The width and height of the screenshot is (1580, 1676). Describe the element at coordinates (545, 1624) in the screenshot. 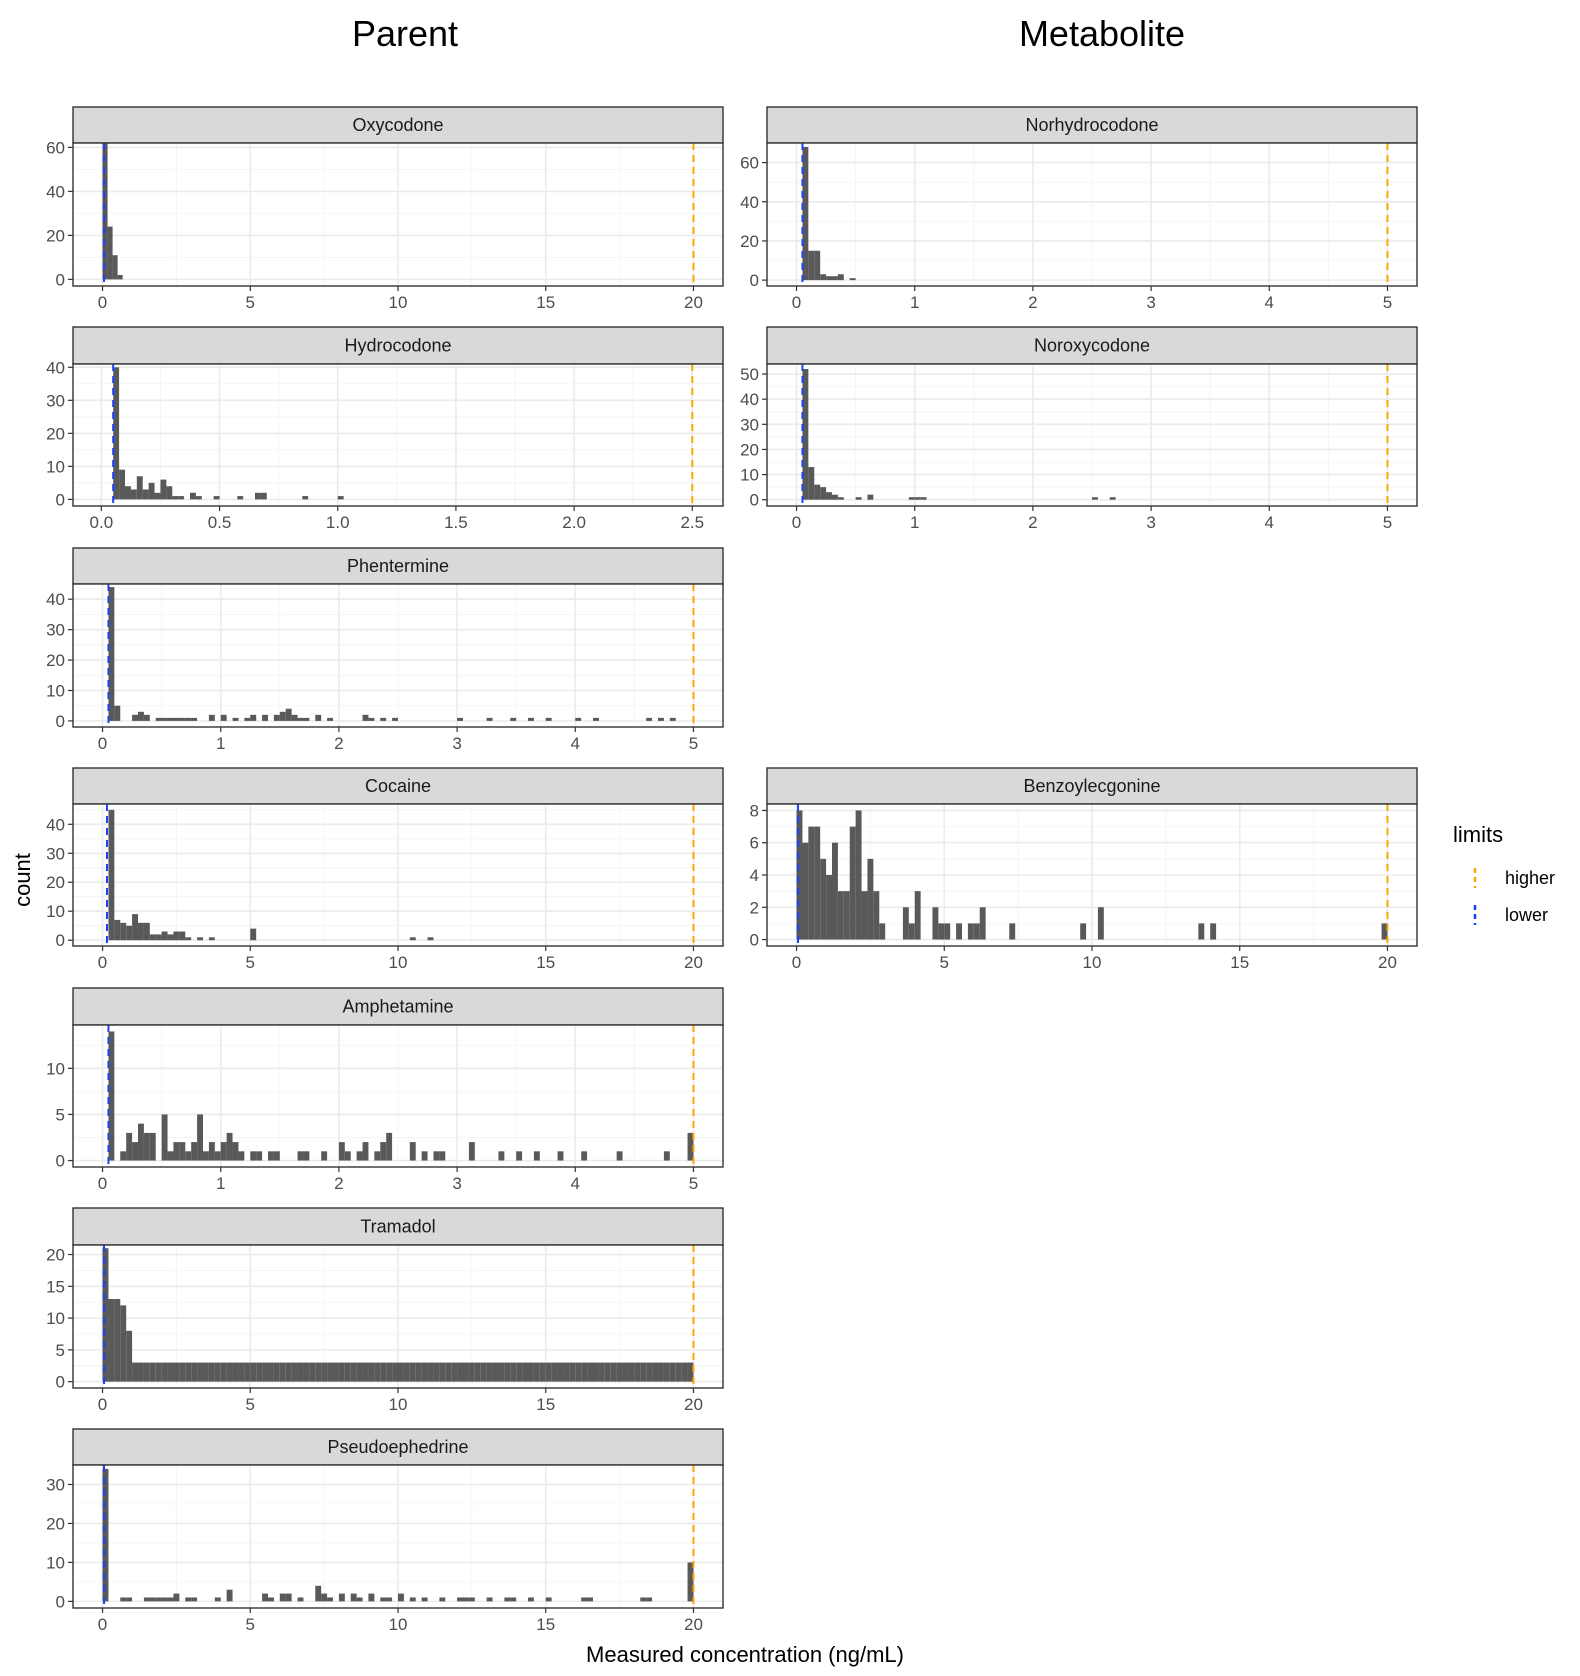

I see `x-tick-label: 15` at that location.